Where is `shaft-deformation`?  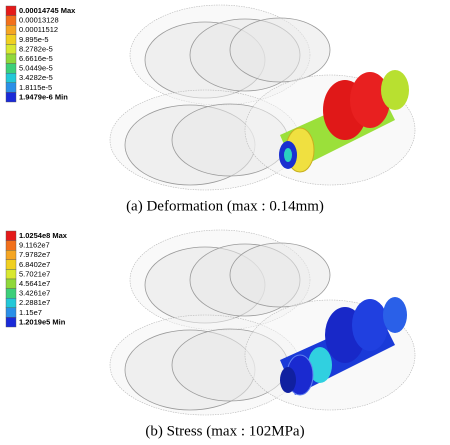
shaft-deformation is located at coordinates (344, 121).